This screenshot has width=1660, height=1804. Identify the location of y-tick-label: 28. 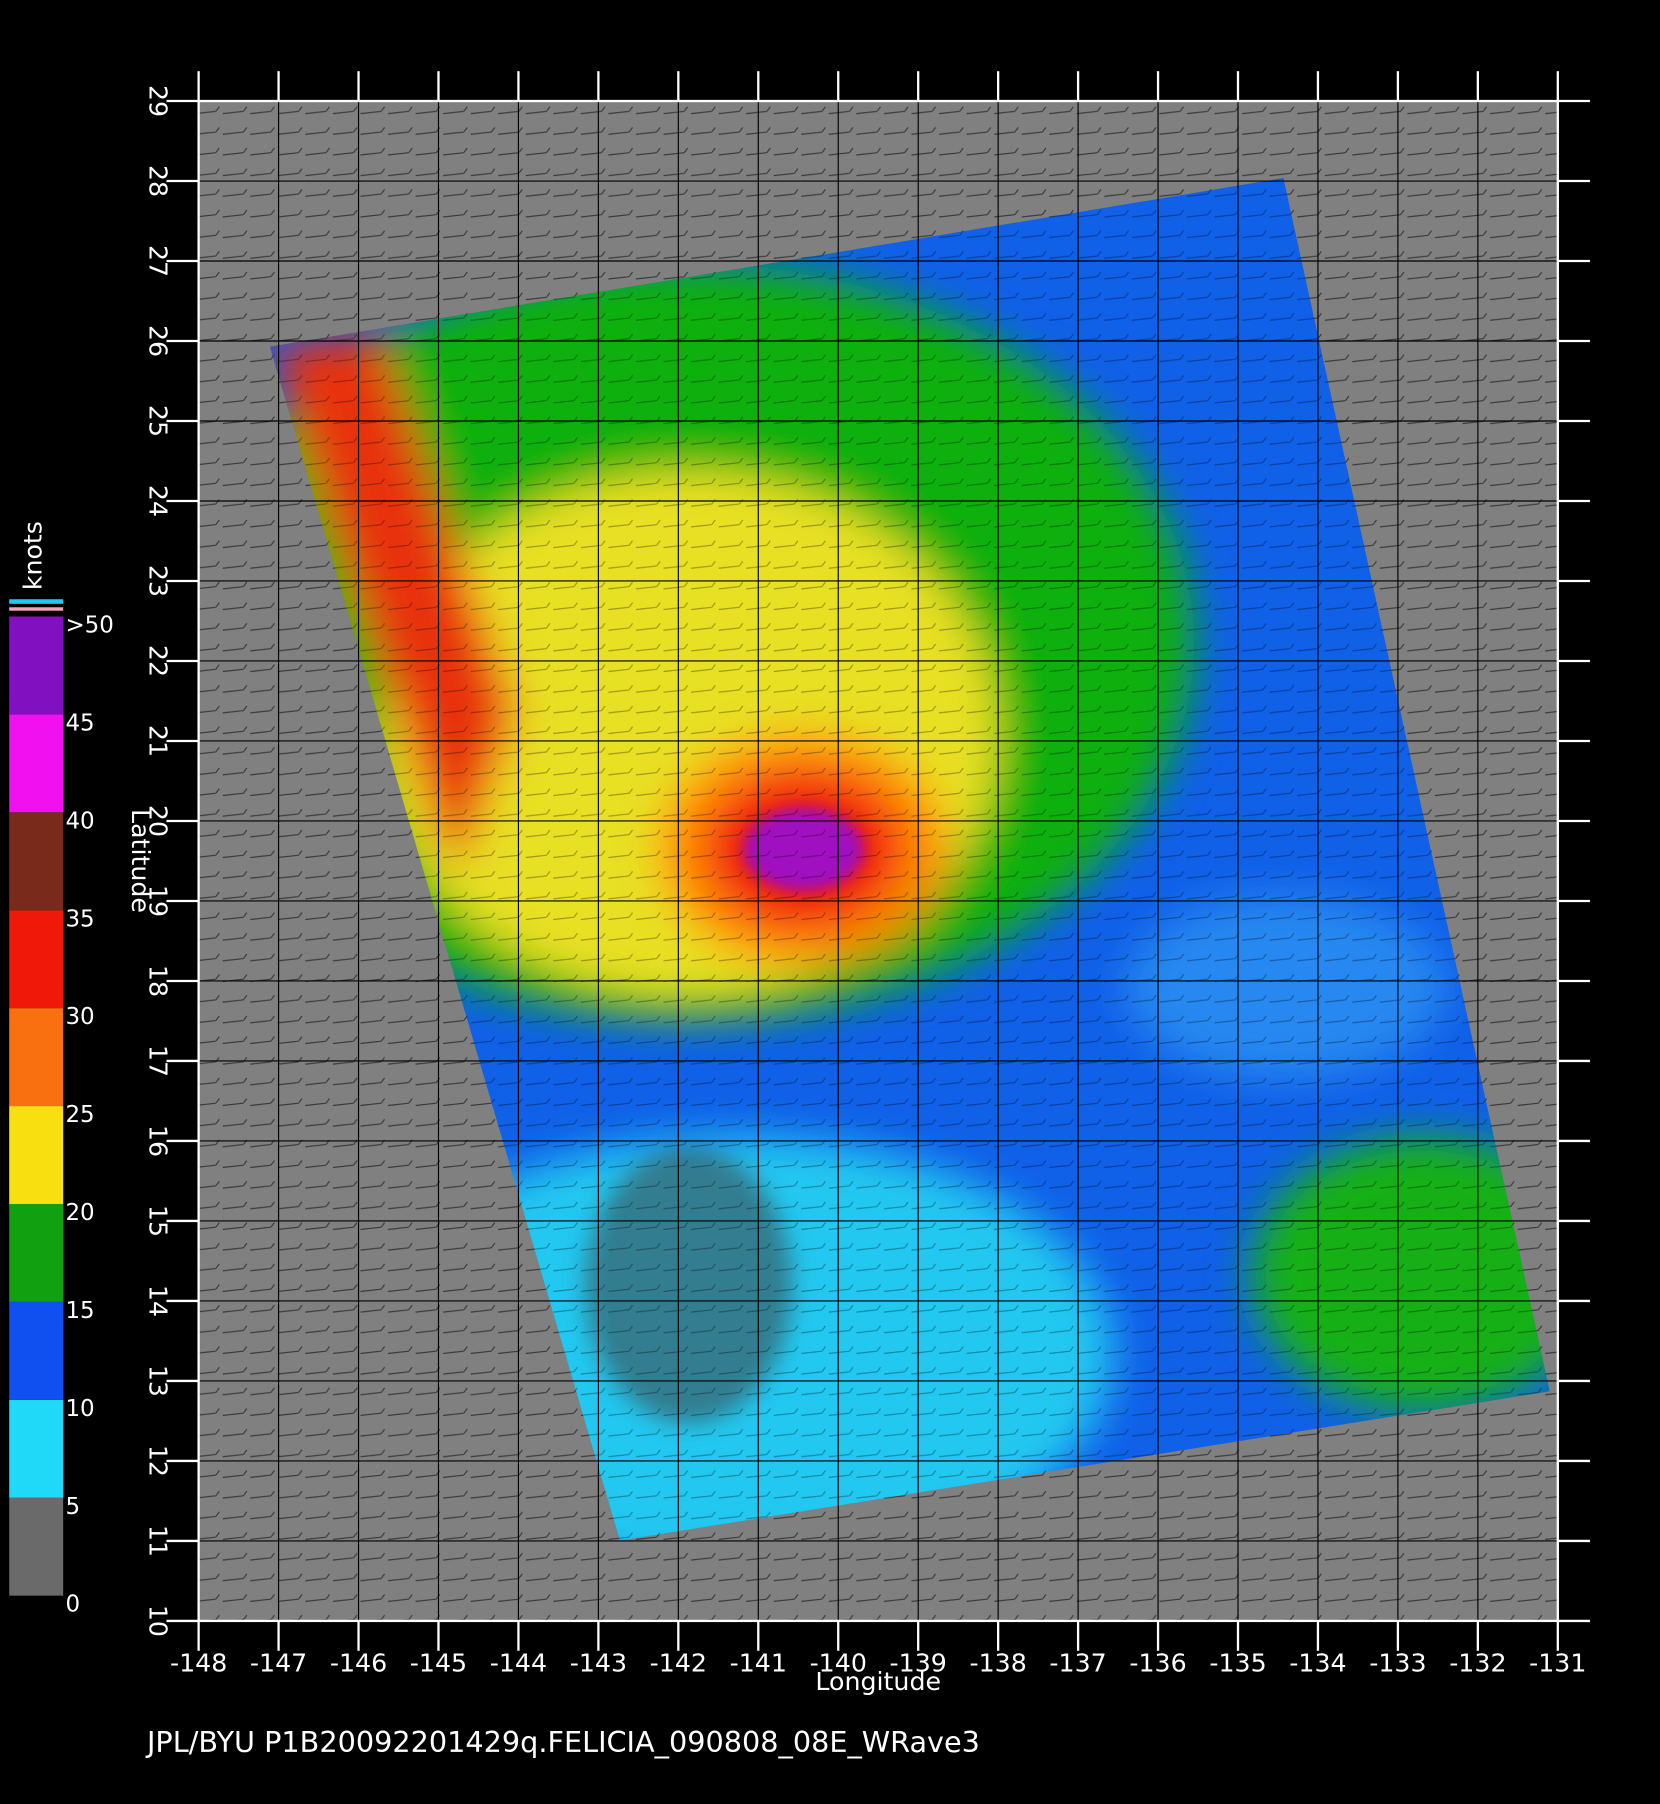
(157, 181).